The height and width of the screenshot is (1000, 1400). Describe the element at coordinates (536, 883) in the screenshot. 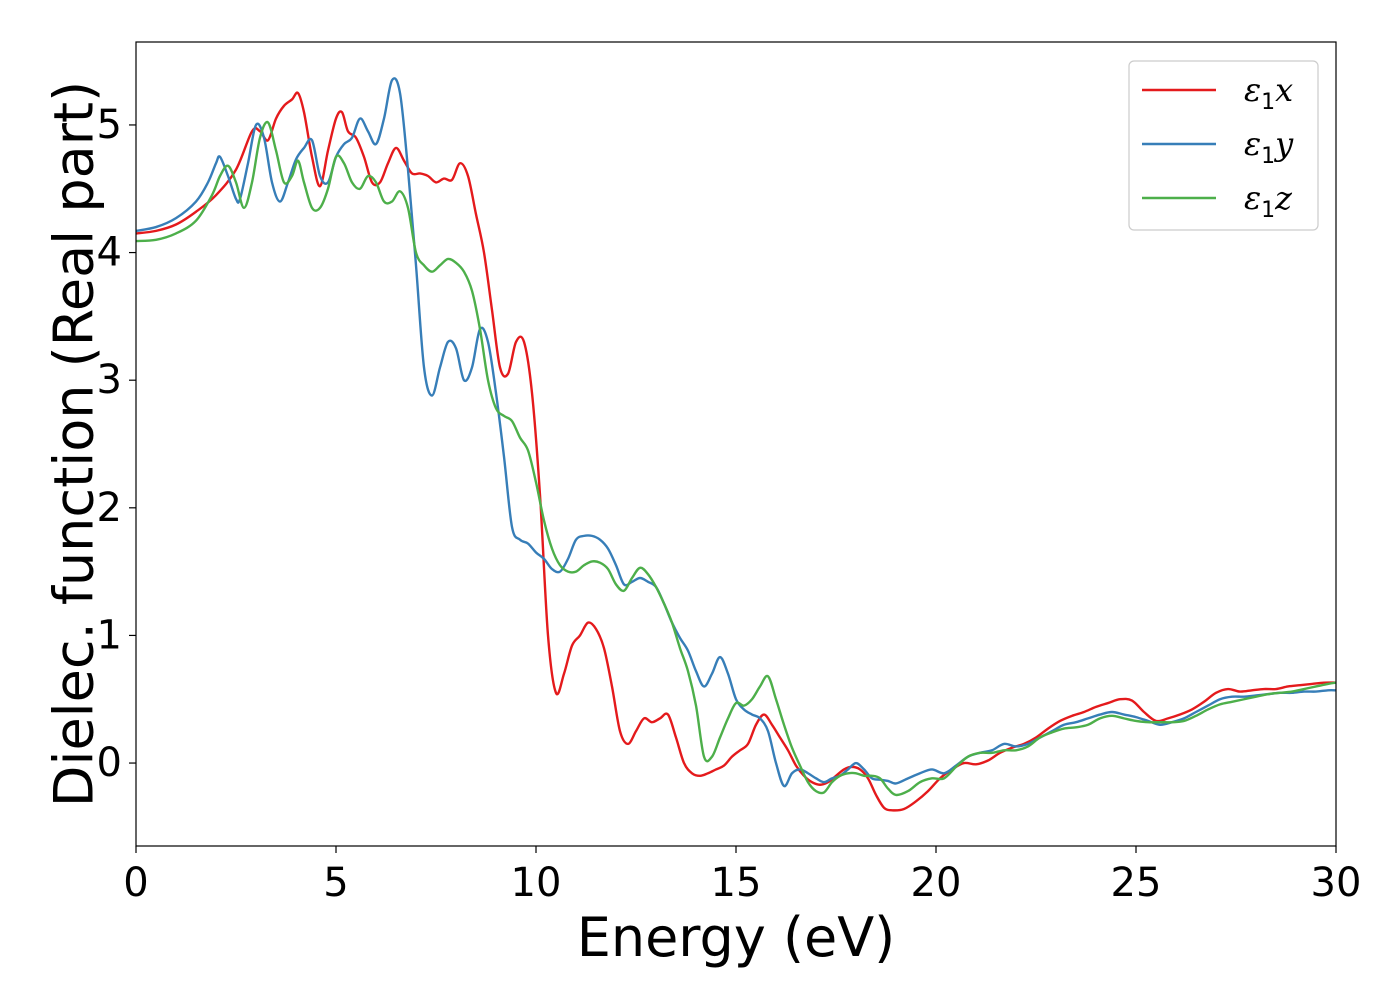

I see `x-tick-label: 10` at that location.